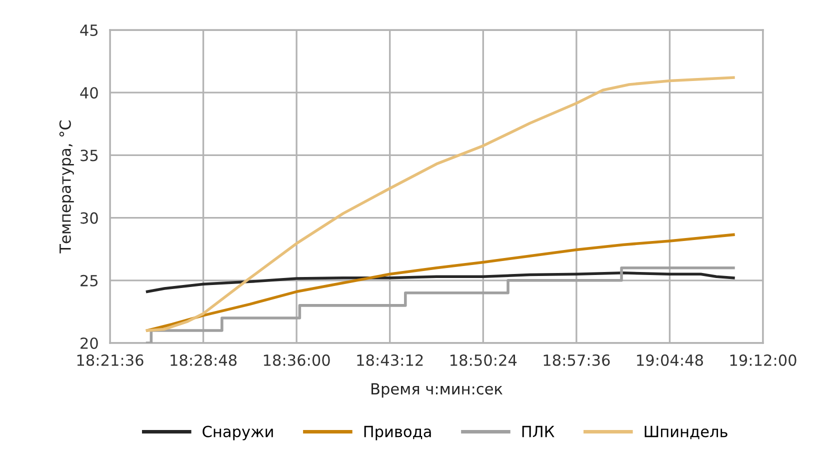  Describe the element at coordinates (763, 360) in the screenshot. I see `x-tick-label: 19:12:00` at that location.